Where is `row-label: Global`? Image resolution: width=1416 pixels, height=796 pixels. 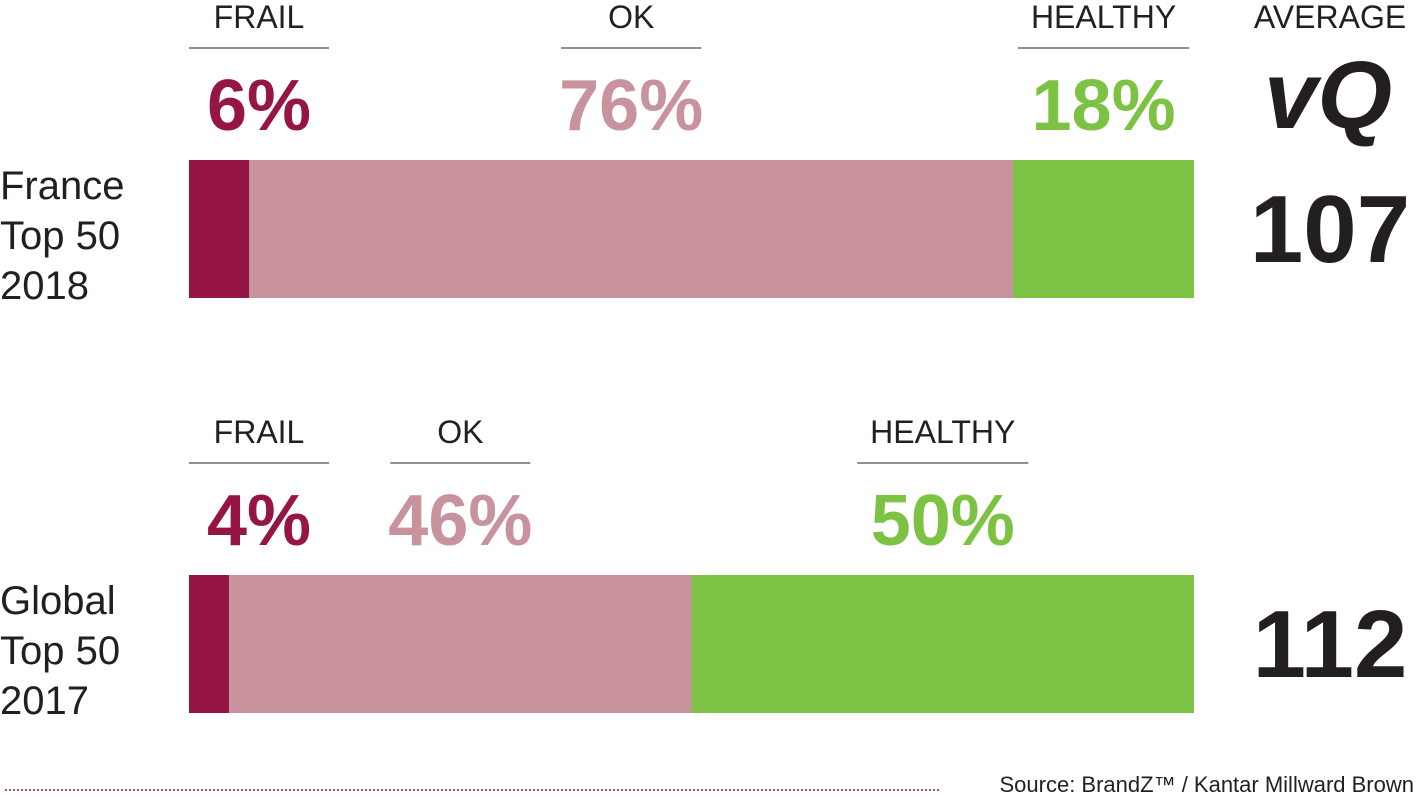 row-label: Global is located at coordinates (58, 601).